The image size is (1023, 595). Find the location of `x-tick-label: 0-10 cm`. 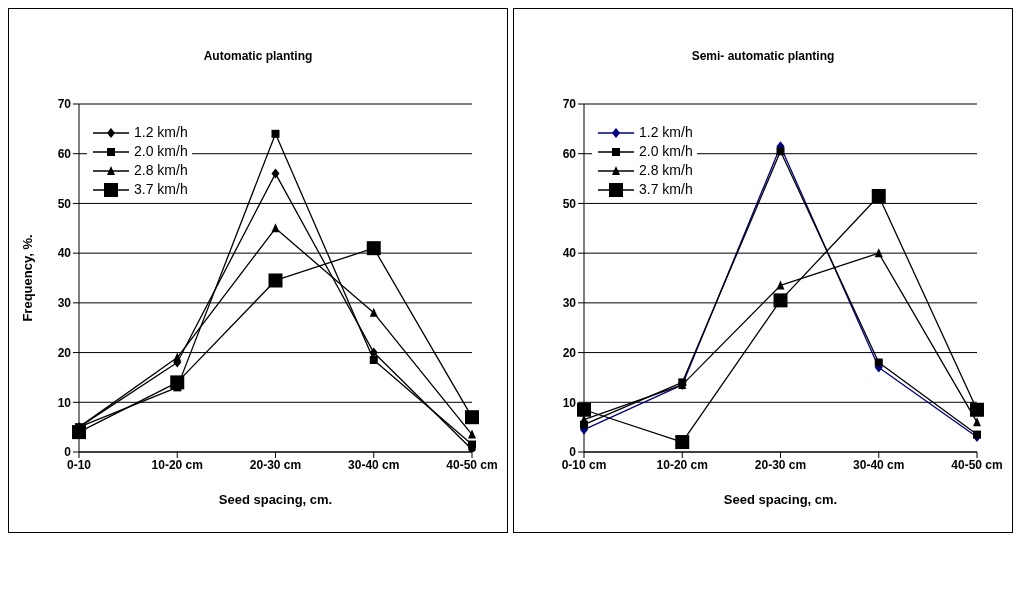

x-tick-label: 0-10 cm is located at coordinates (584, 464).